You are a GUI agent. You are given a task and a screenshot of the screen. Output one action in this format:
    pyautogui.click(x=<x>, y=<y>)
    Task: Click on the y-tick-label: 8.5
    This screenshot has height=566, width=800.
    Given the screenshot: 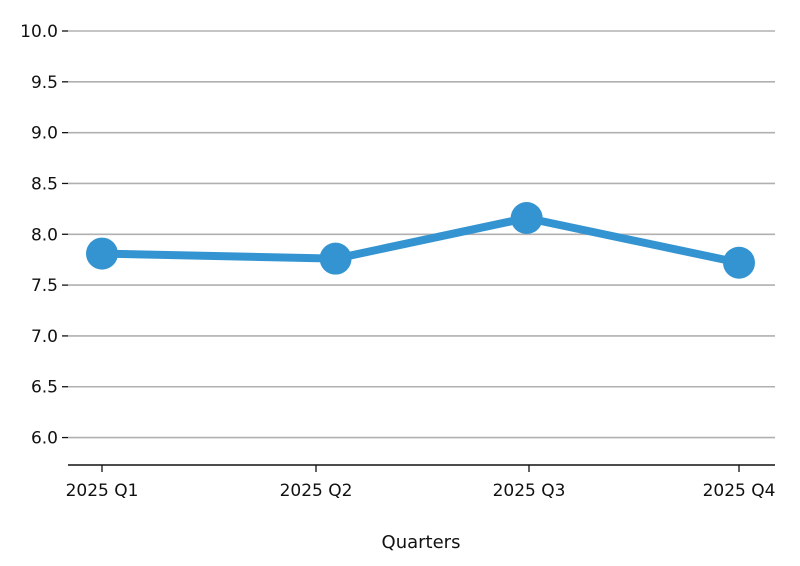 What is the action you would take?
    pyautogui.click(x=44, y=184)
    